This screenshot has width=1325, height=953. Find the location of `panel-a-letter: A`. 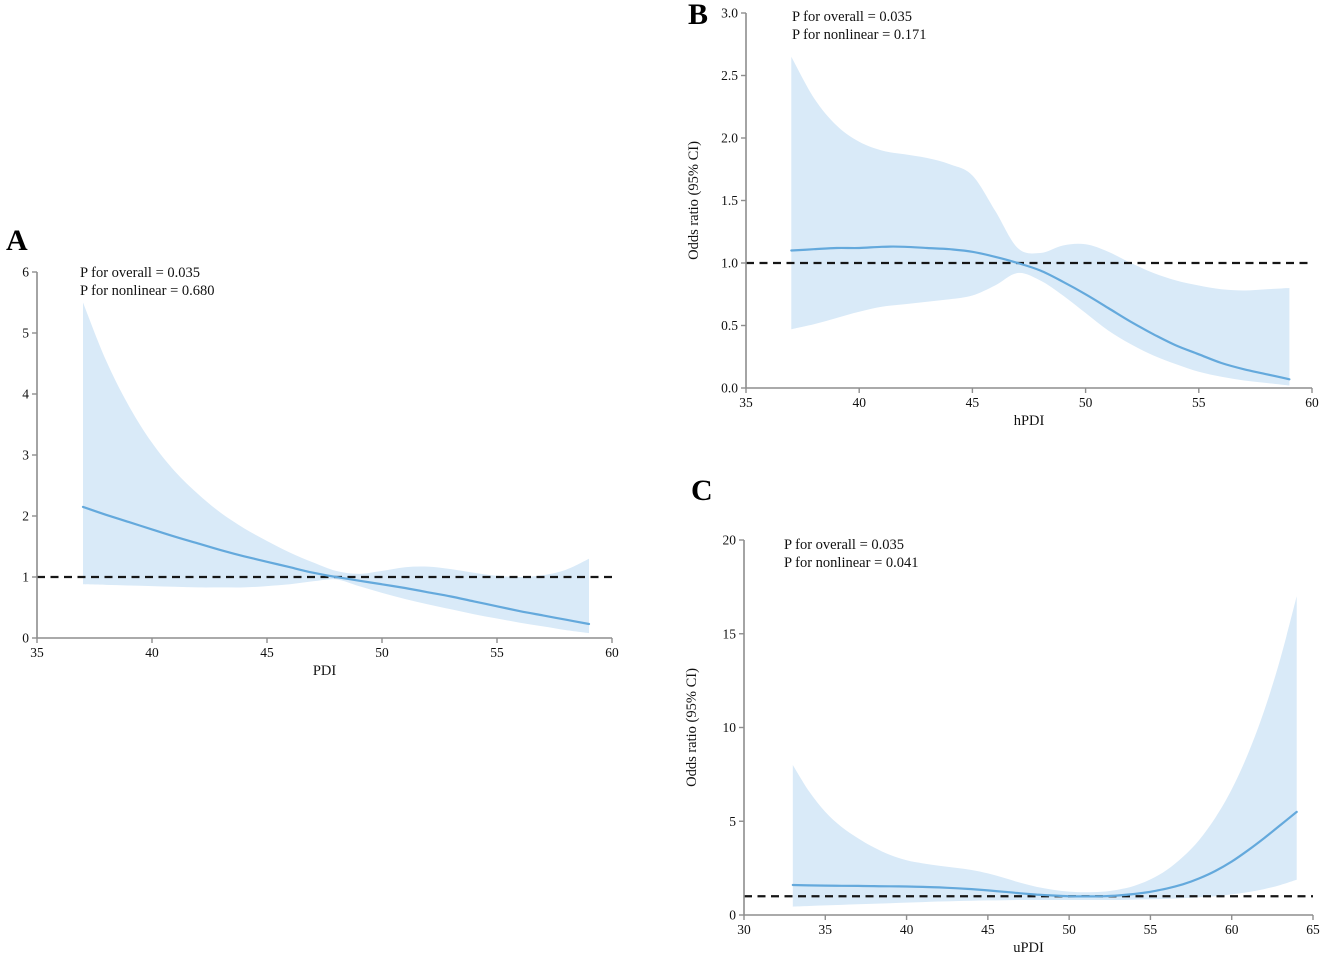

panel-a-letter: A is located at coordinates (17, 240).